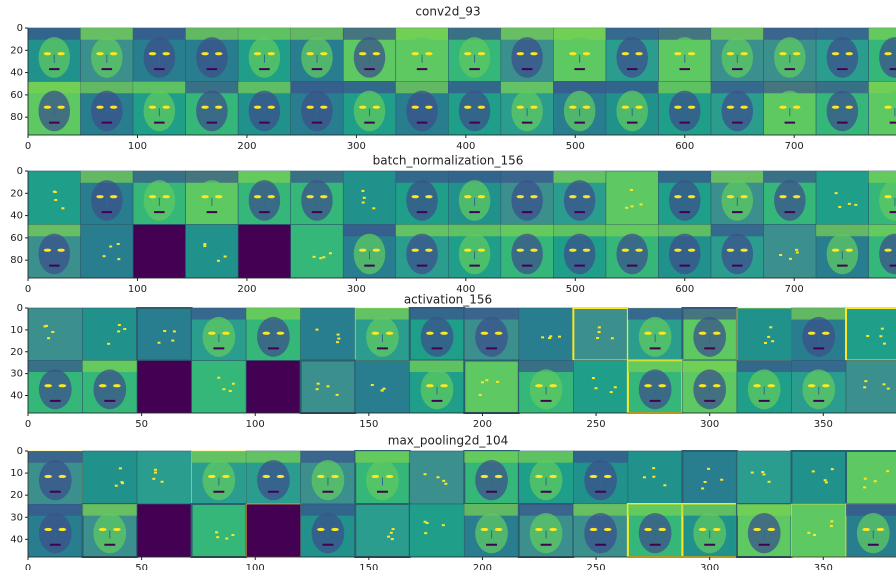 This screenshot has width=896, height=570. Describe the element at coordinates (887, 200) in the screenshot. I see `face` at that location.